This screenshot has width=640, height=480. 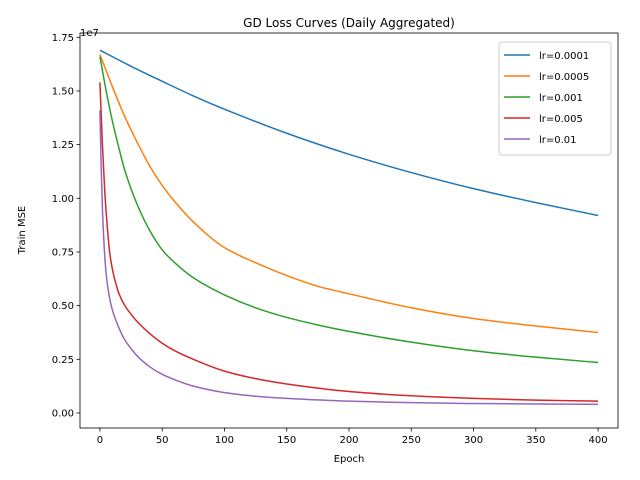 I want to click on x-tick-label: 300, so click(x=473, y=440).